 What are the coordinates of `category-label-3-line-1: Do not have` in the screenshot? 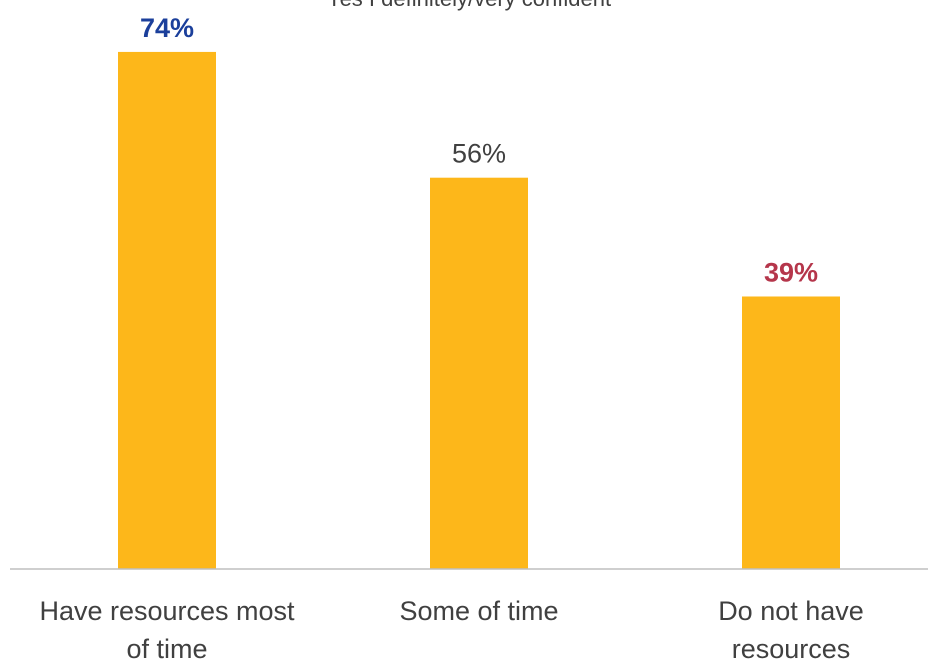 It's located at (791, 611).